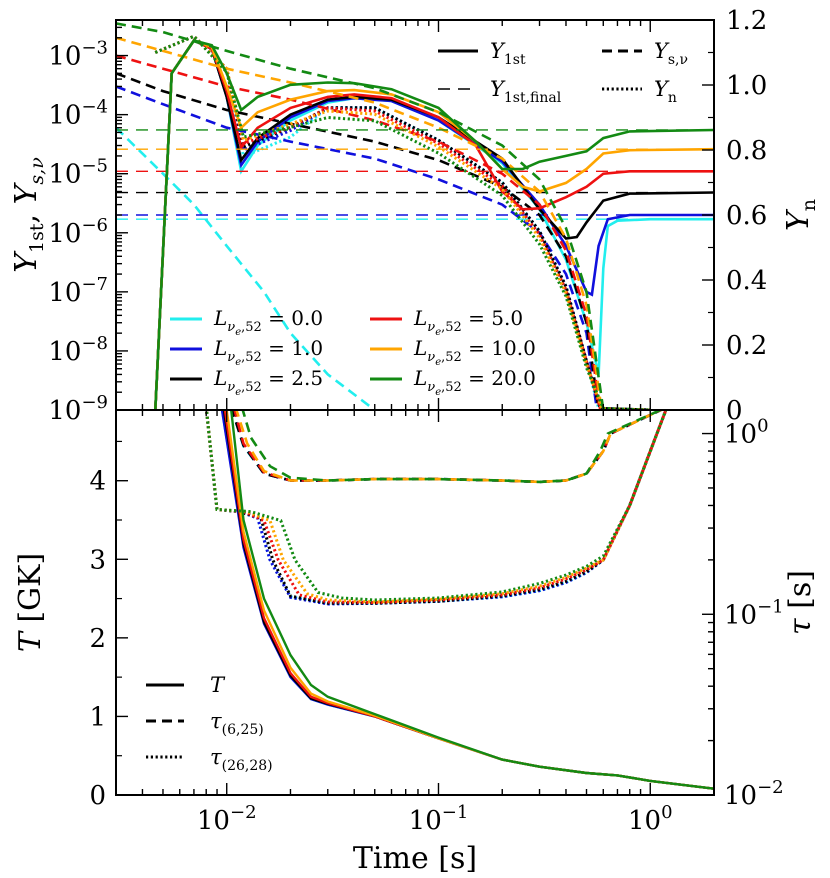 This screenshot has width=830, height=878. I want to click on tau625-line-20.0, so click(452, 447).